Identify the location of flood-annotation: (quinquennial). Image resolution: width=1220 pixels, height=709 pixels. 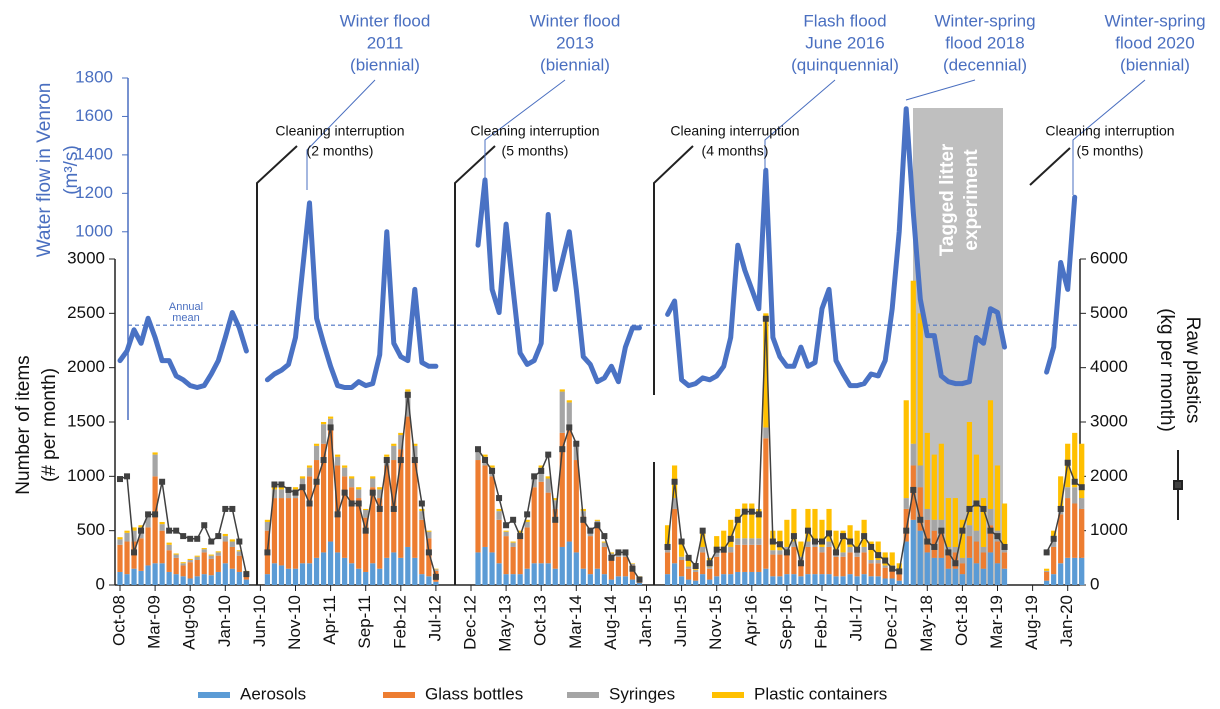
(845, 64).